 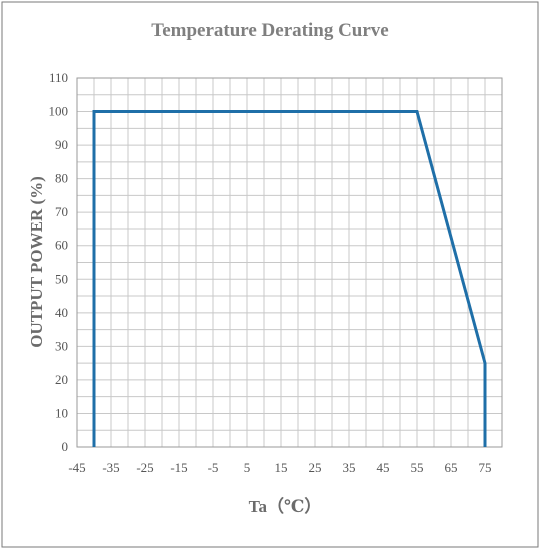 What do you see at coordinates (485, 467) in the screenshot?
I see `x-tick-label: 75` at bounding box center [485, 467].